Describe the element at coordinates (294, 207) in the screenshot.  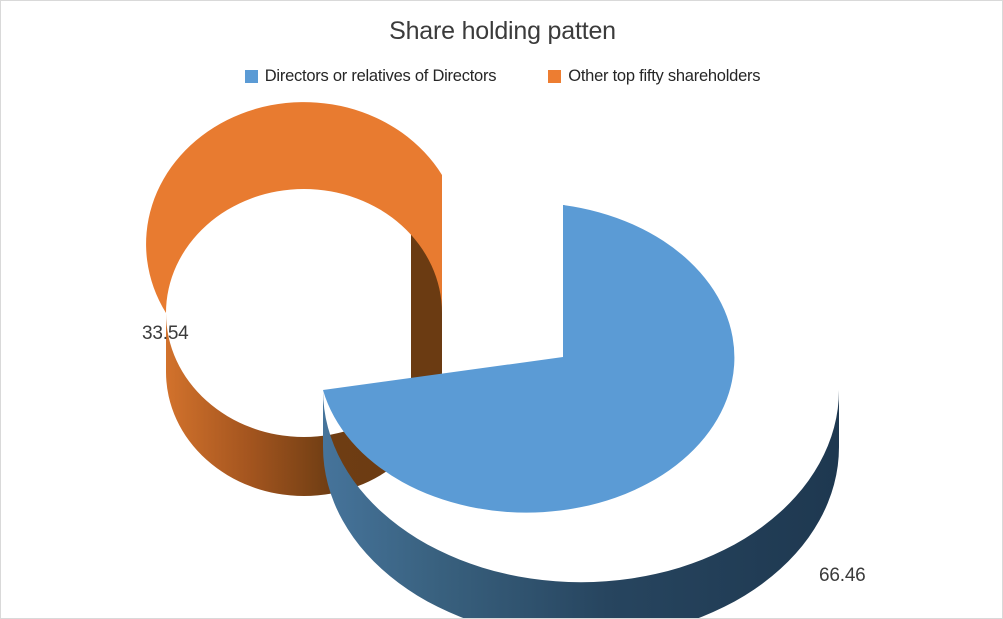
I see `pie-slice-orange-top` at that location.